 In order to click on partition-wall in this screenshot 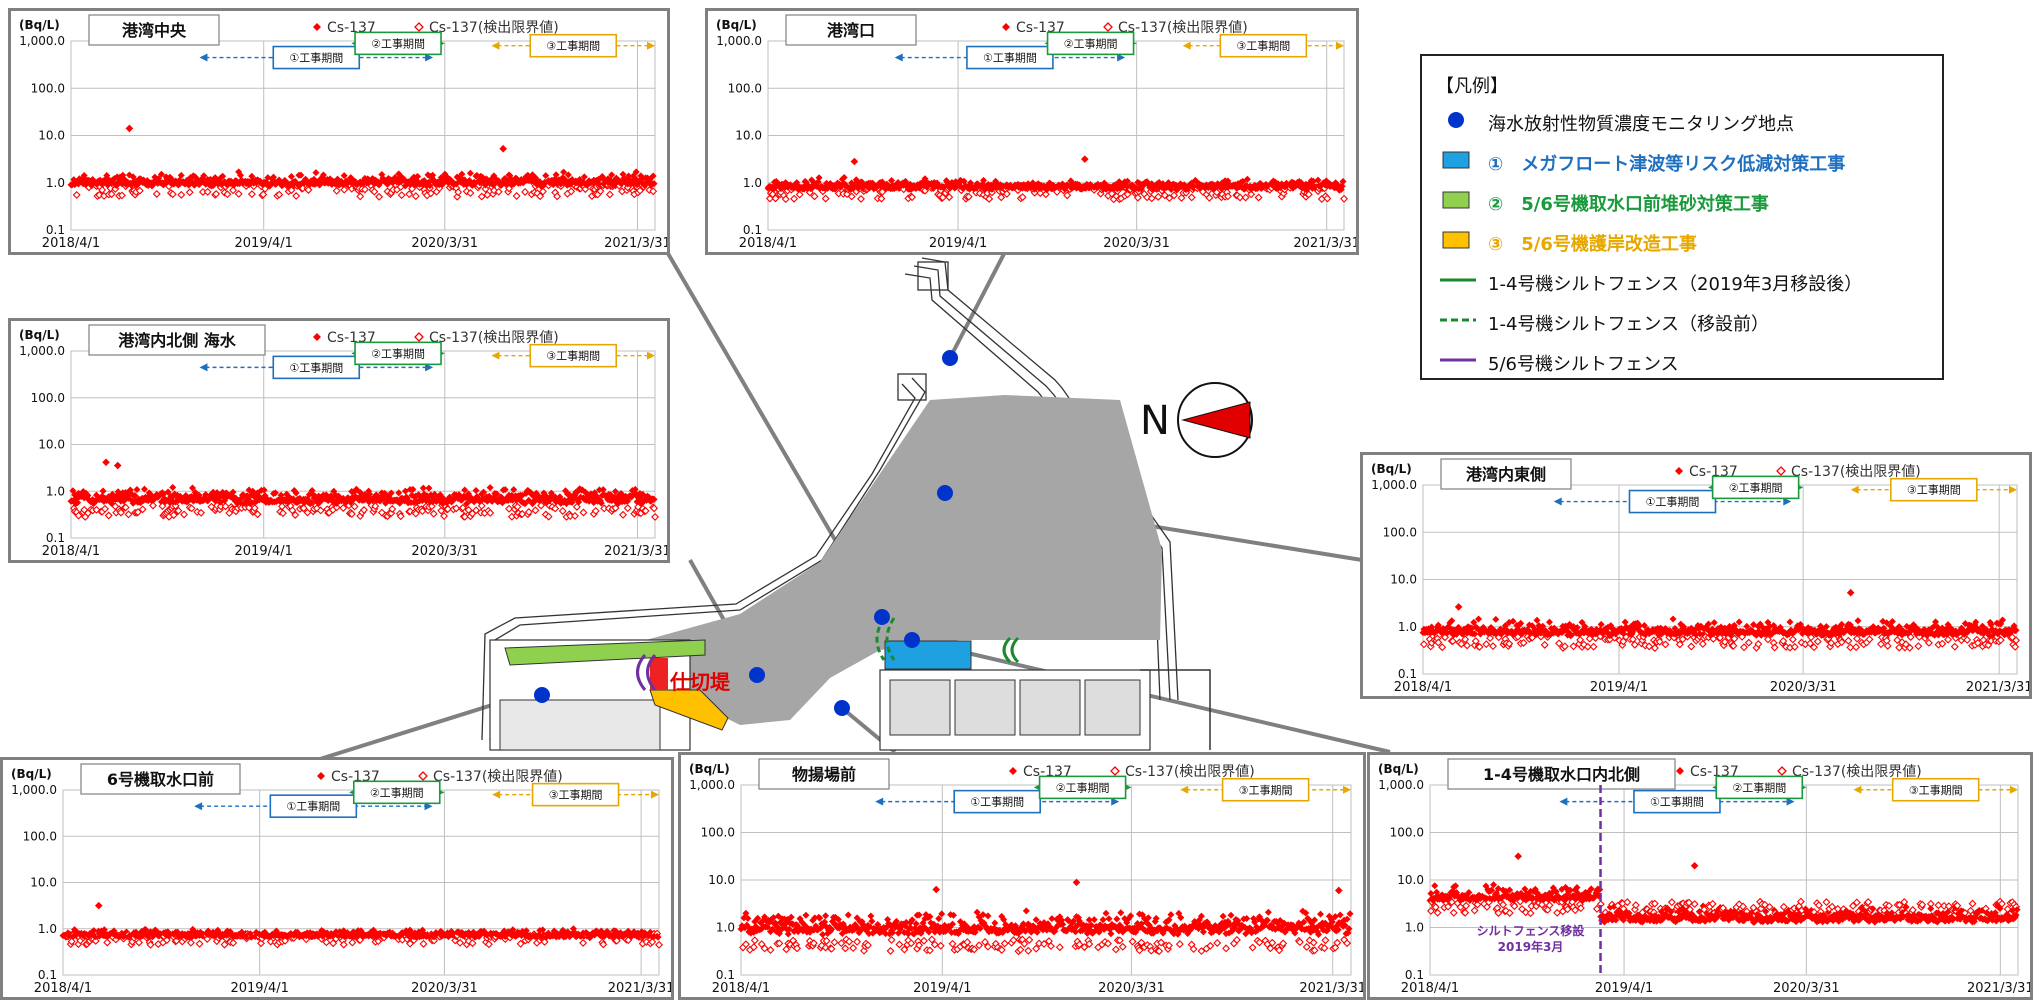, I will do `click(659, 674)`.